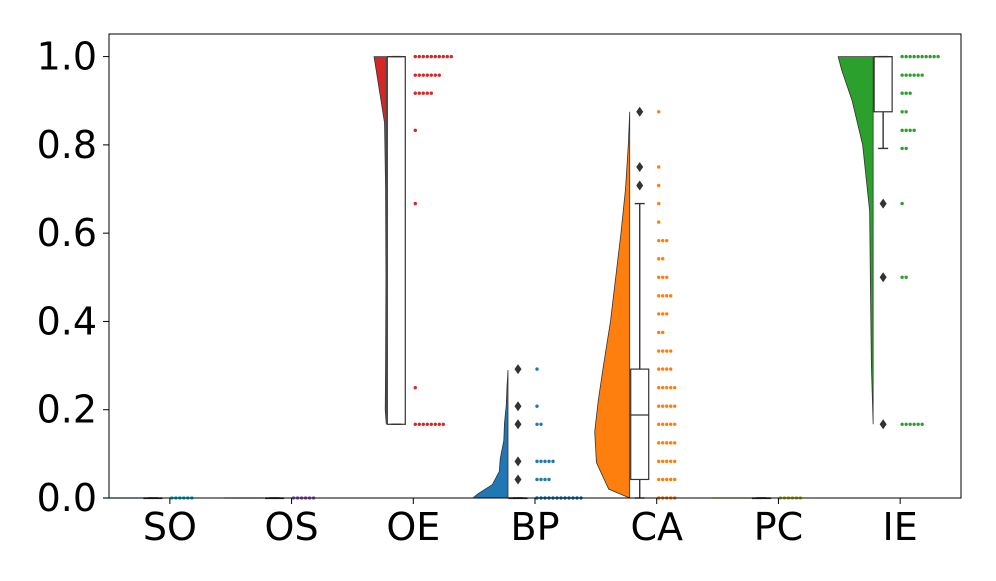 The height and width of the screenshot is (581, 996). Describe the element at coordinates (900, 527) in the screenshot. I see `x-tick-label: IE` at that location.